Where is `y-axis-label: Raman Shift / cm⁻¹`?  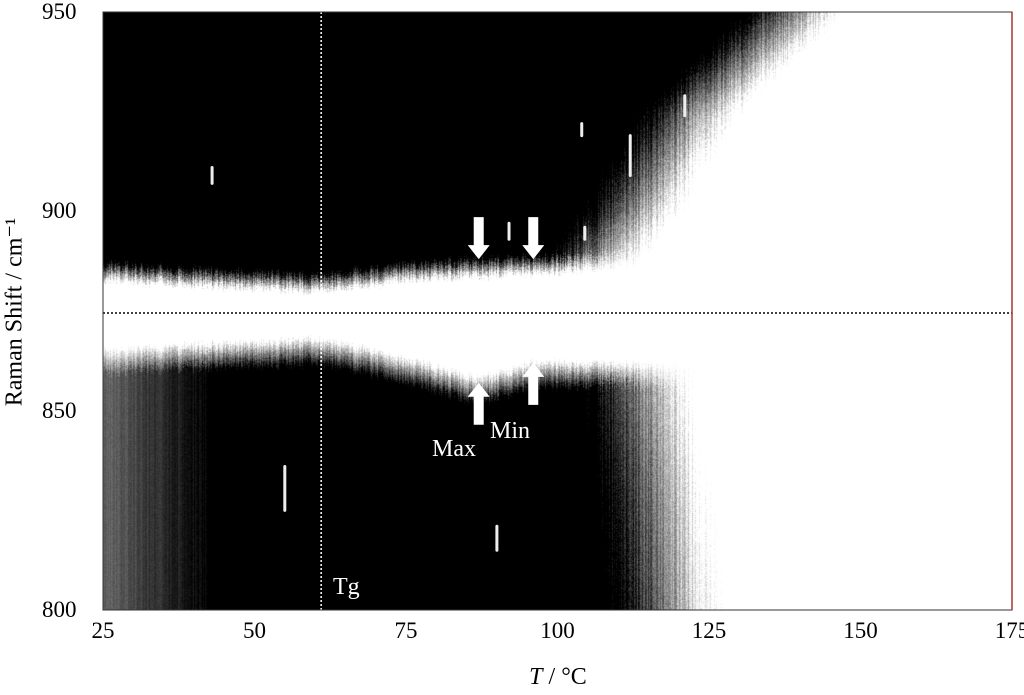
y-axis-label: Raman Shift / cm⁻¹ is located at coordinates (14, 312).